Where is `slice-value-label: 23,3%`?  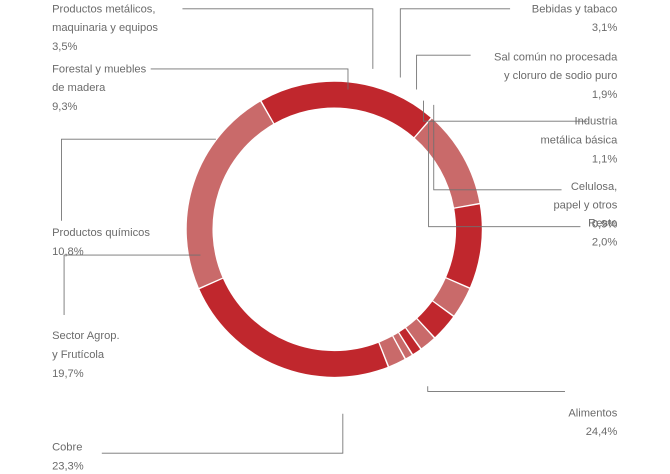
slice-value-label: 23,3% is located at coordinates (68, 466).